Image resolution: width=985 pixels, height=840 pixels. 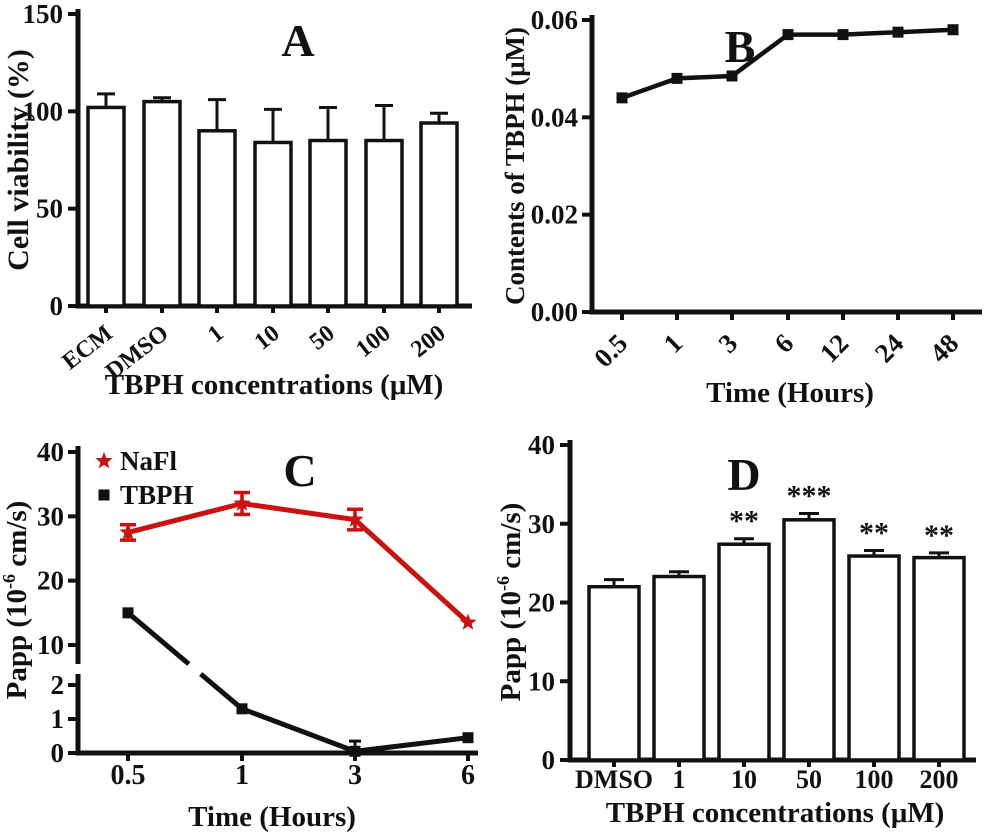 I want to click on y-tick-label: 0.00, so click(x=554, y=312).